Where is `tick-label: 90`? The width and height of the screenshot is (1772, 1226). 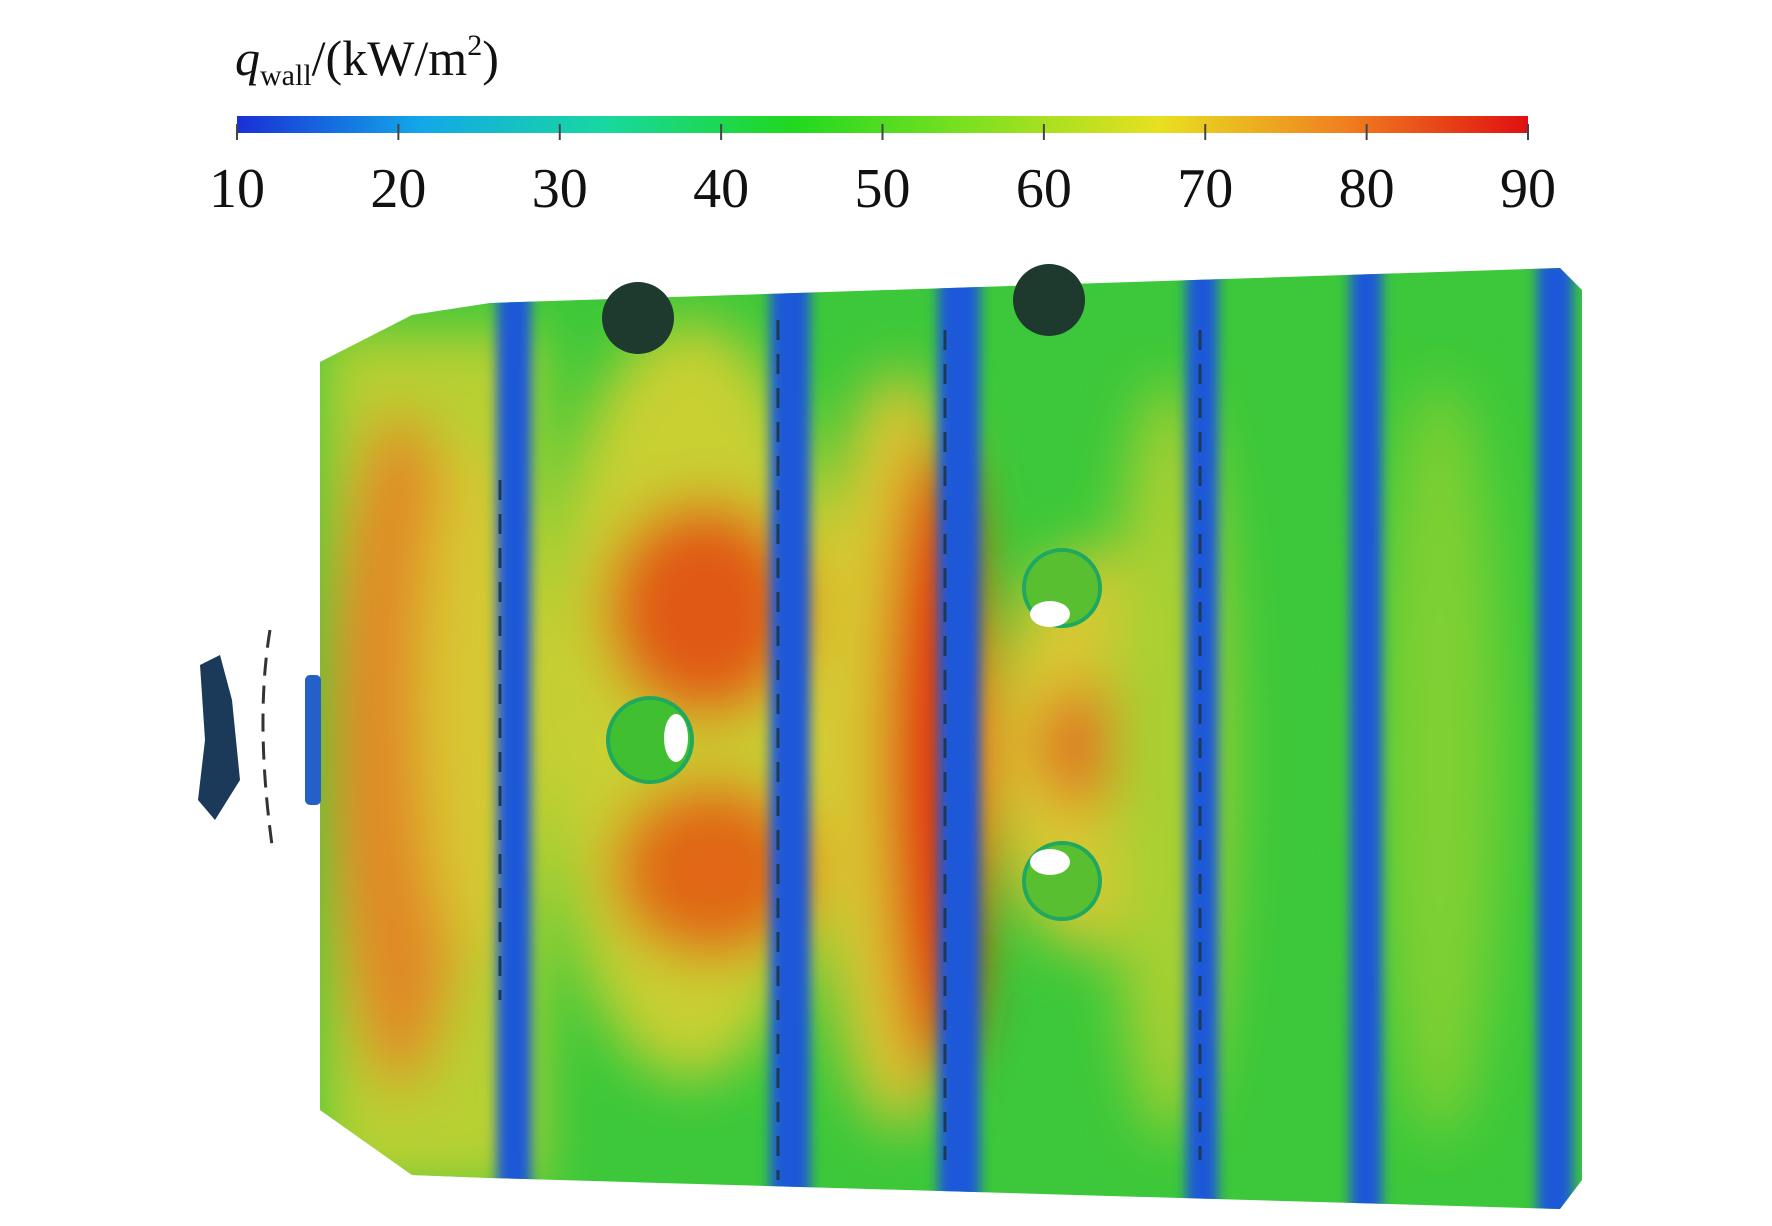 tick-label: 90 is located at coordinates (1528, 189).